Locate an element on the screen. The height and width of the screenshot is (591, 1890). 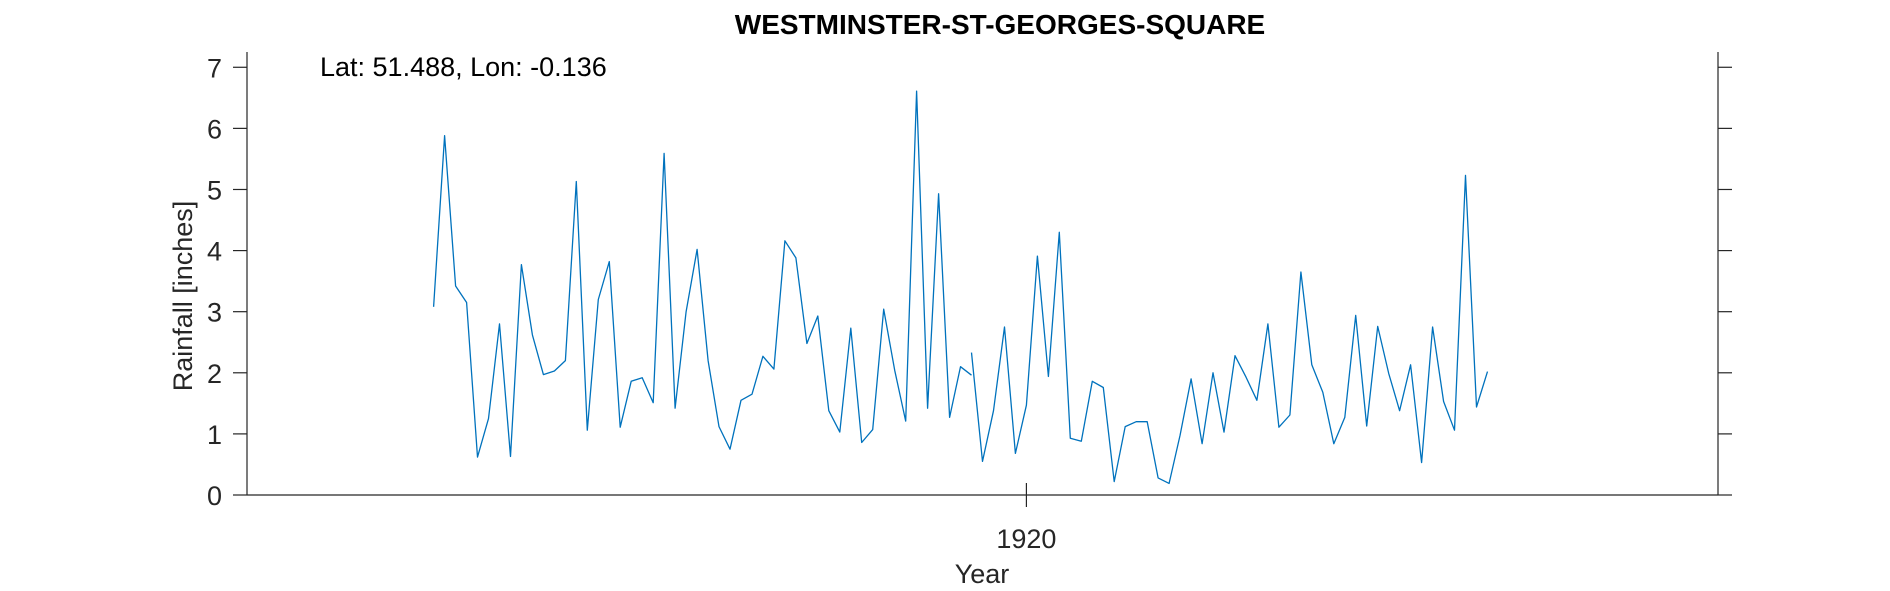
location-annotation: Lat: 51.488, Lon: -0.136 is located at coordinates (463, 67).